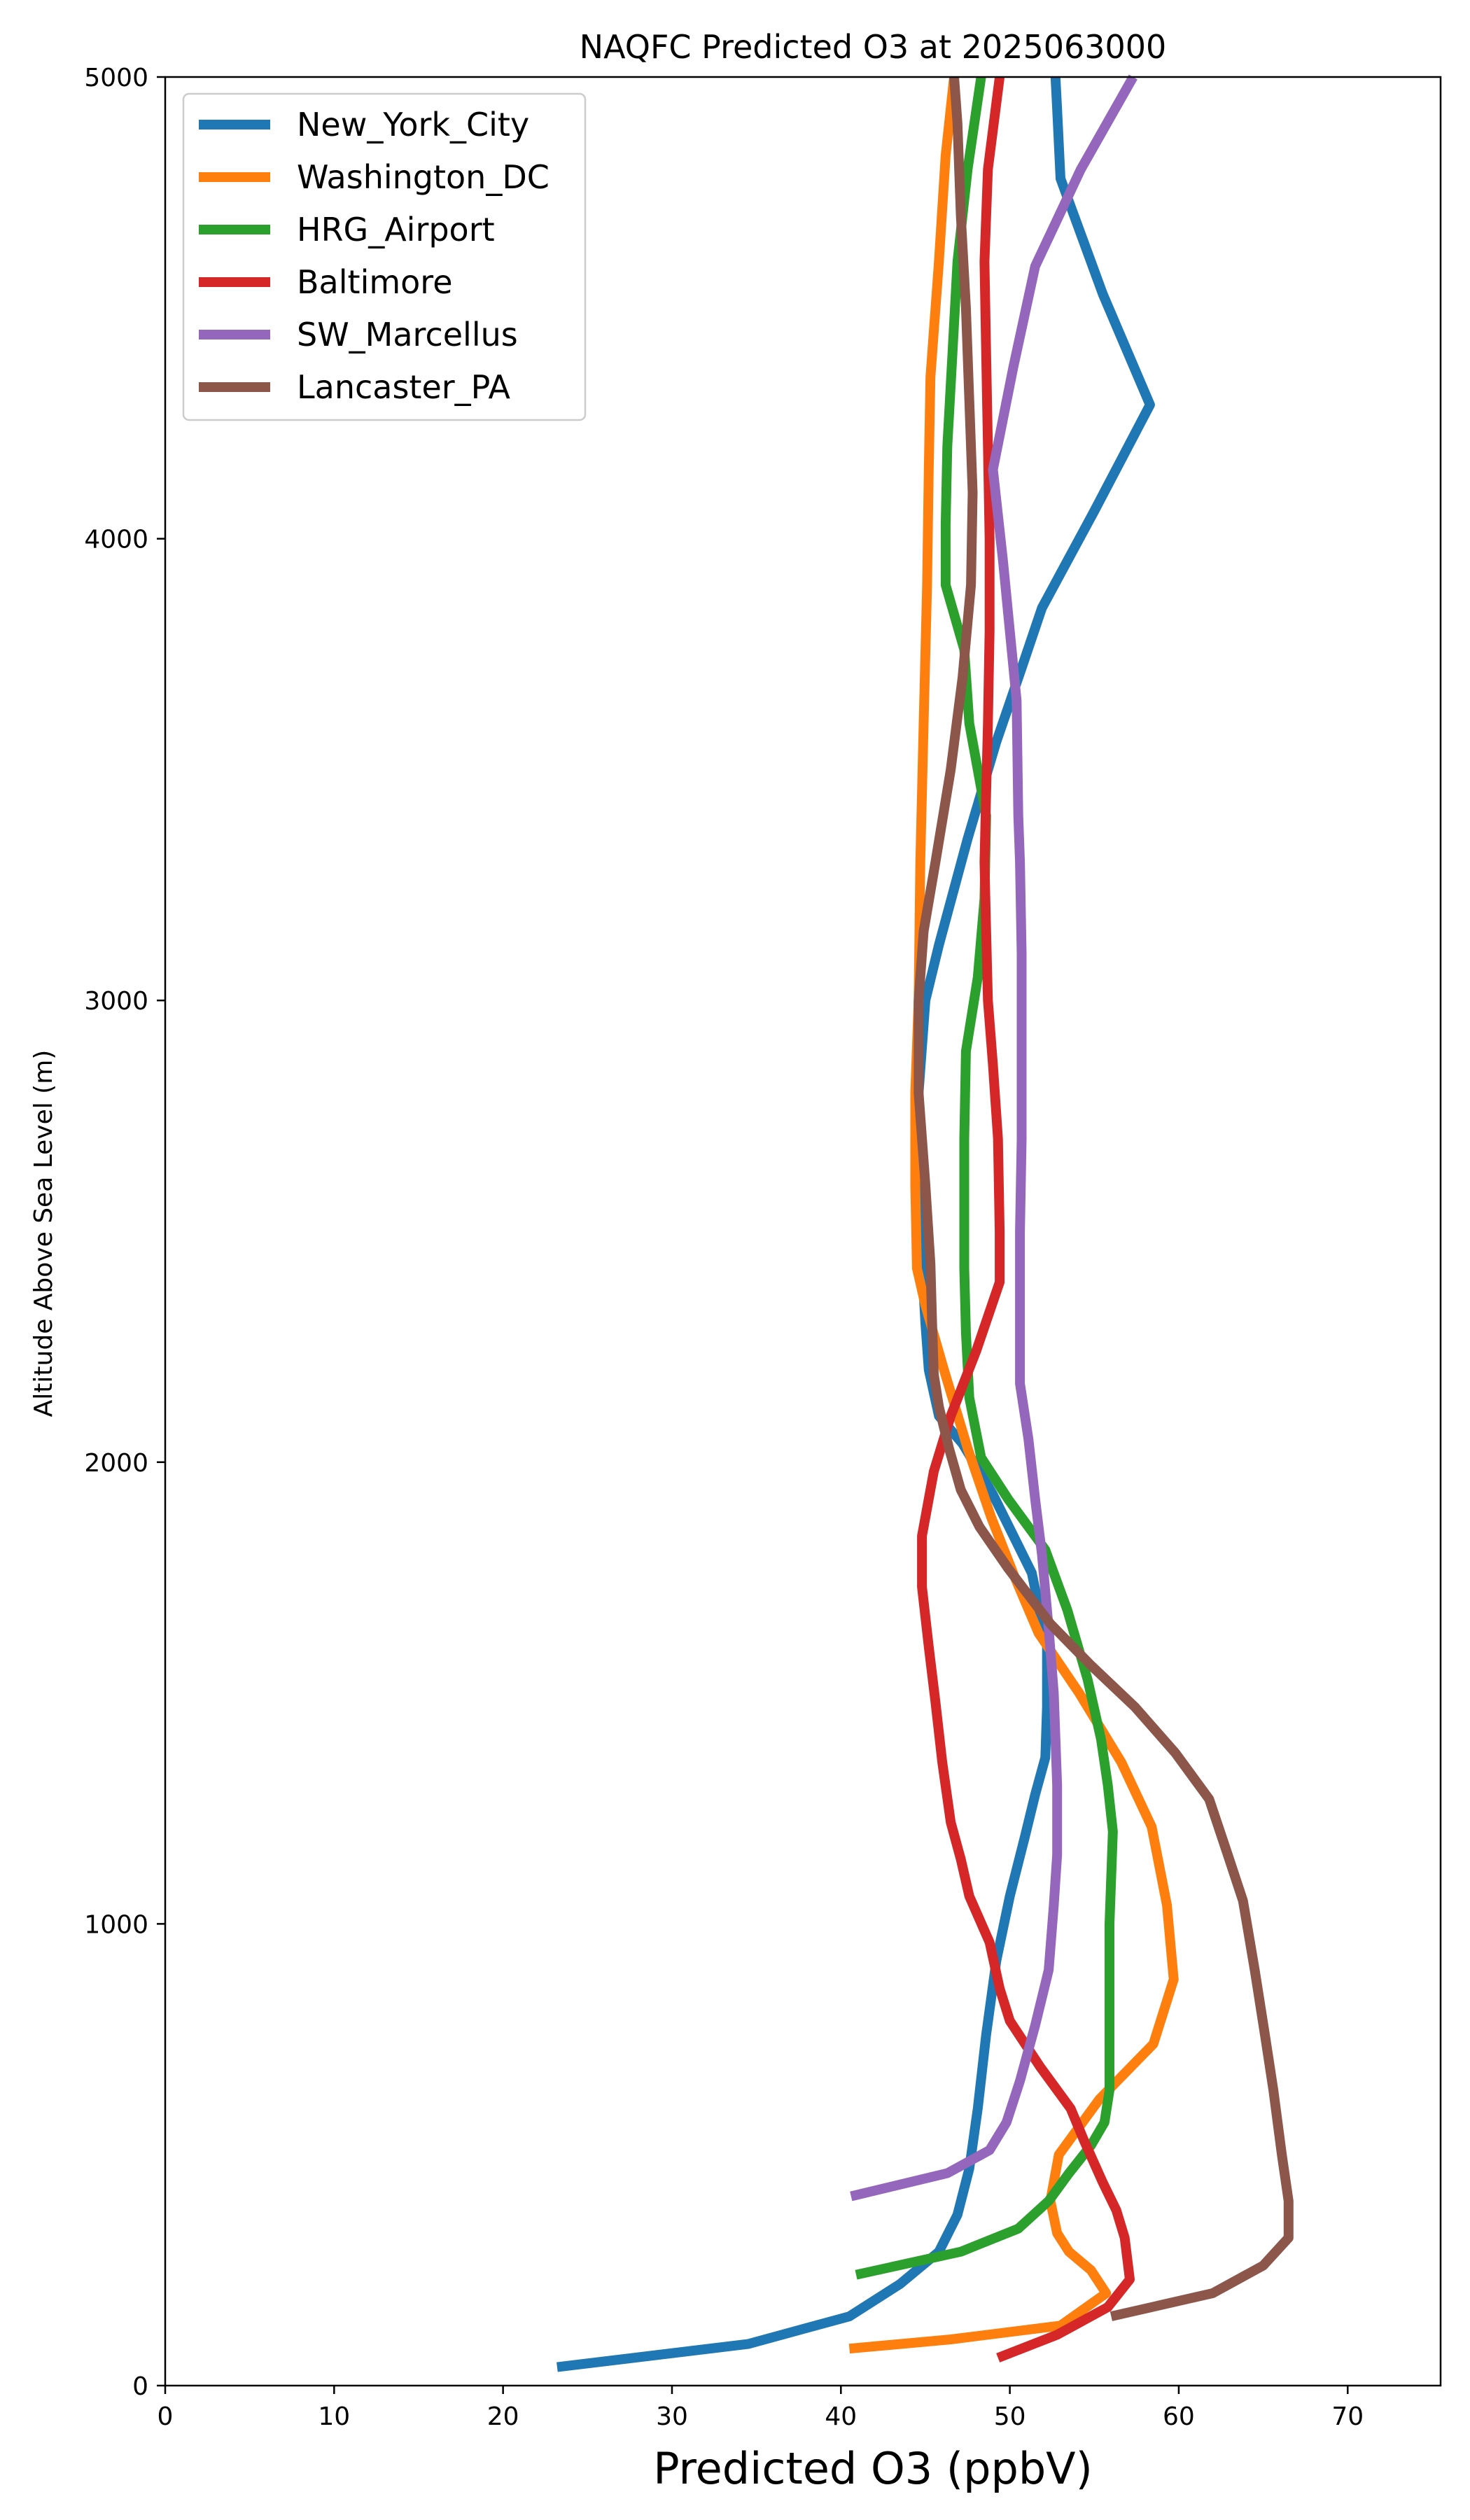 The width and height of the screenshot is (1470, 2520). What do you see at coordinates (672, 2416) in the screenshot?
I see `x-tick-label: 30` at bounding box center [672, 2416].